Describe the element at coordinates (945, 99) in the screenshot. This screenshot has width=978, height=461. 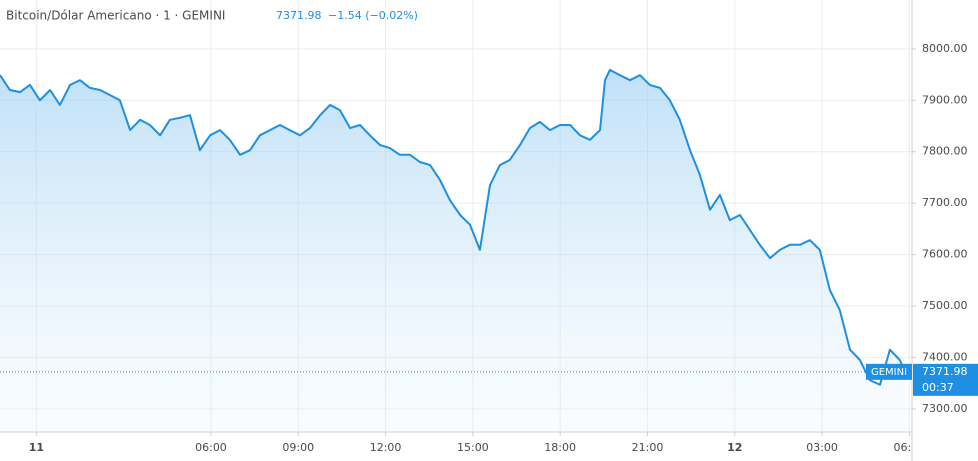
I see `y-tick-label: 7900.00` at that location.